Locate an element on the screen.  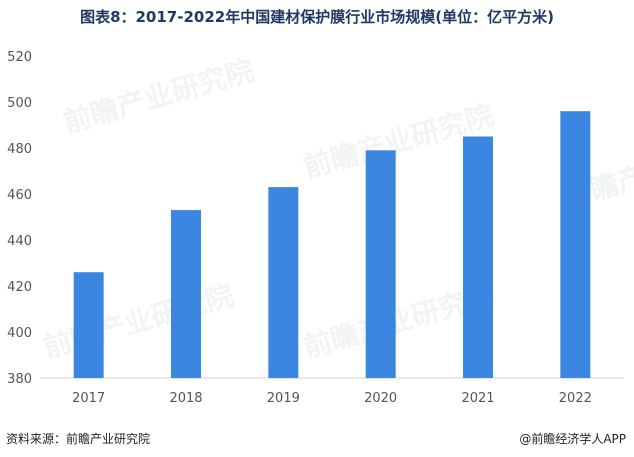
y-tick-label: 380 is located at coordinates (19, 379).